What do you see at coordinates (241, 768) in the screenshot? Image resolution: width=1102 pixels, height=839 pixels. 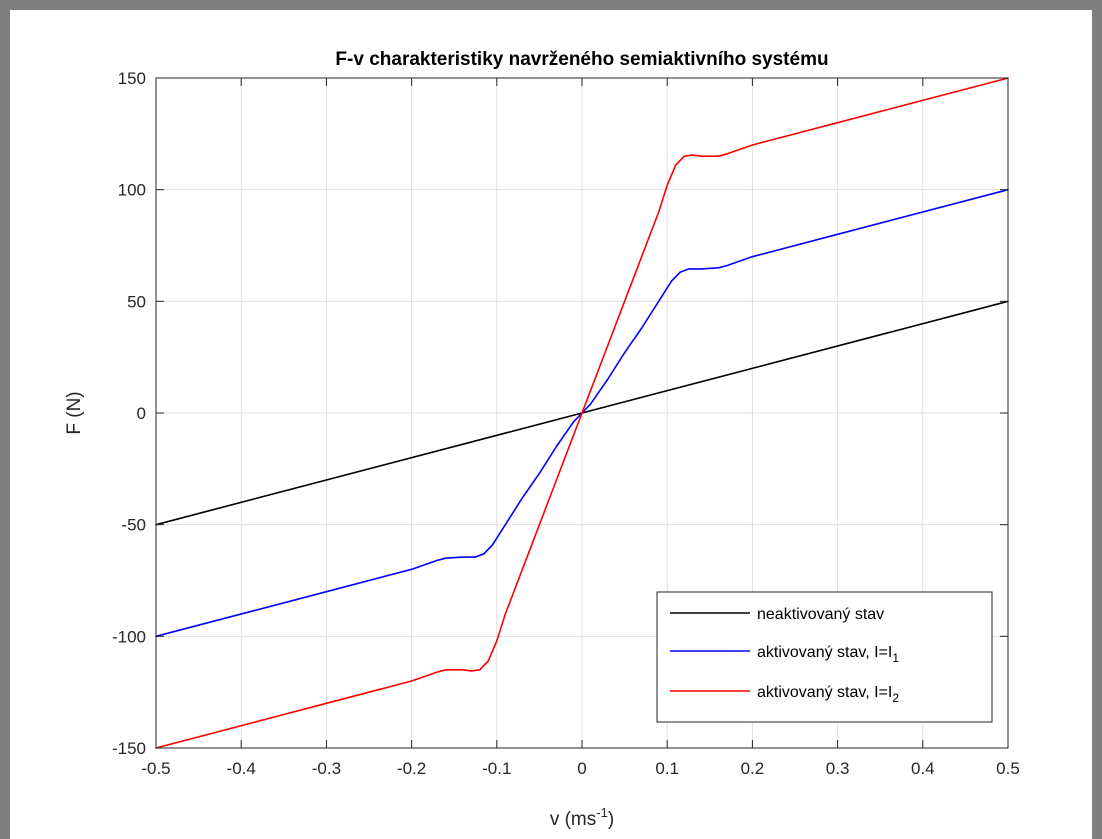 I see `x-tick-label: -0.4` at bounding box center [241, 768].